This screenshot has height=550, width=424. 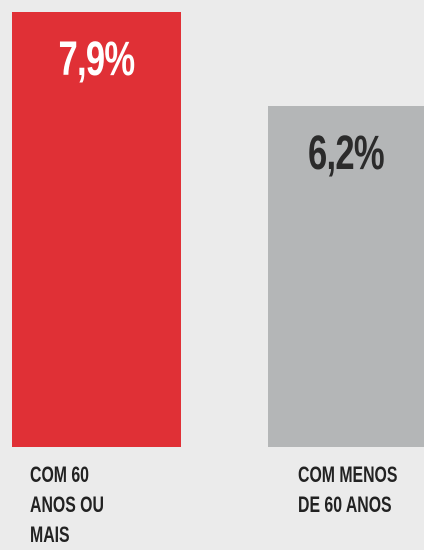 What do you see at coordinates (97, 59) in the screenshot?
I see `value-label: 7,9%` at bounding box center [97, 59].